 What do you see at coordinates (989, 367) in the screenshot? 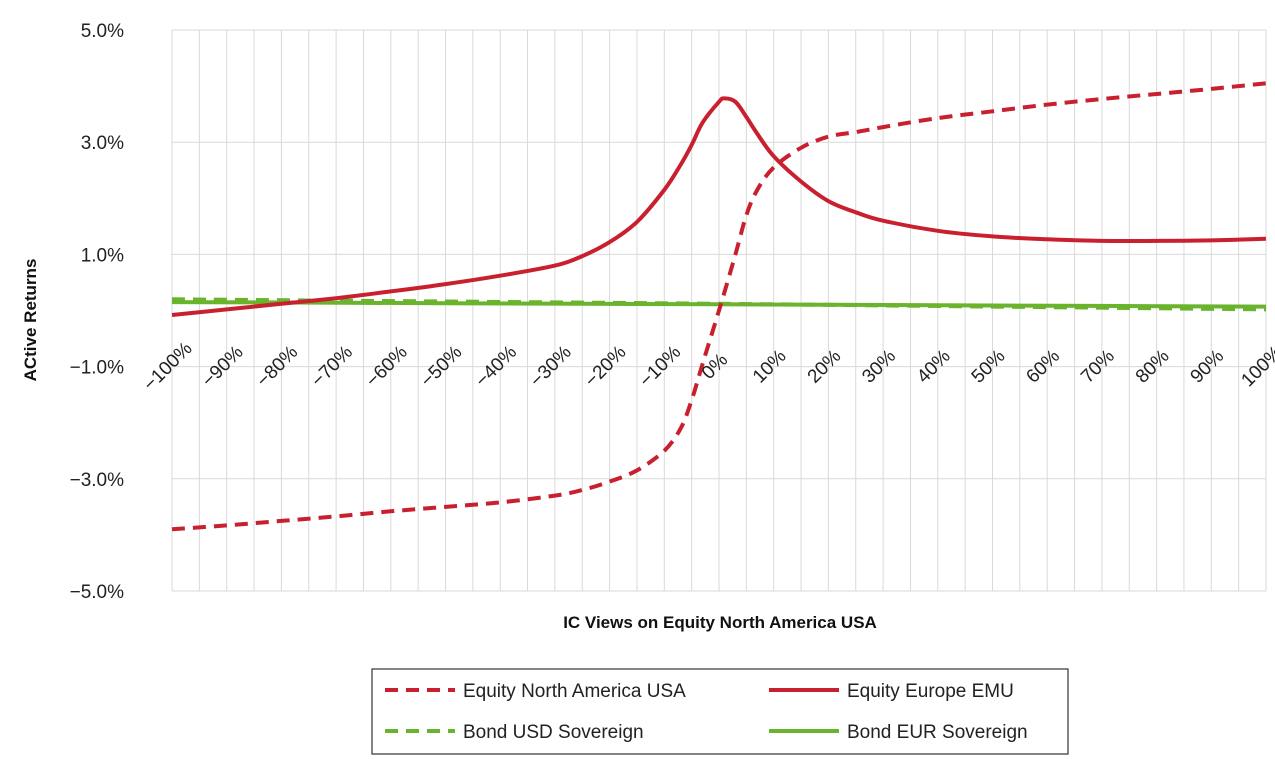
I see `x-tick-label: 50%` at bounding box center [989, 367].